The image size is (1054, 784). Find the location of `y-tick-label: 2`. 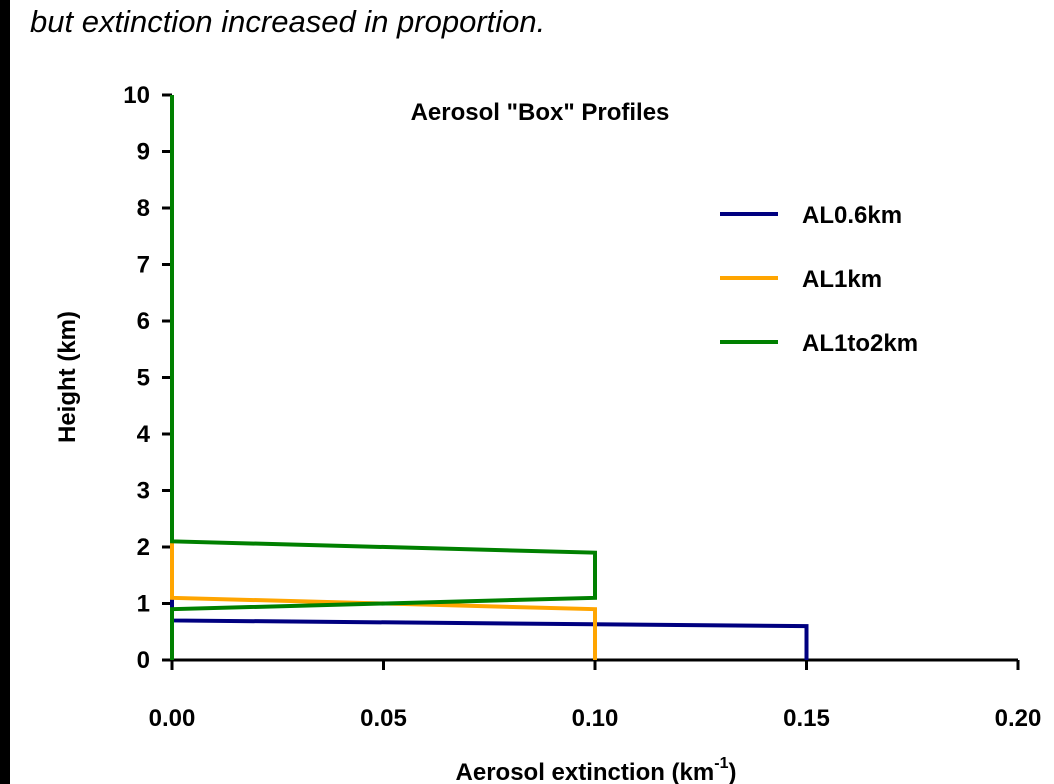

y-tick-label: 2 is located at coordinates (143, 547).